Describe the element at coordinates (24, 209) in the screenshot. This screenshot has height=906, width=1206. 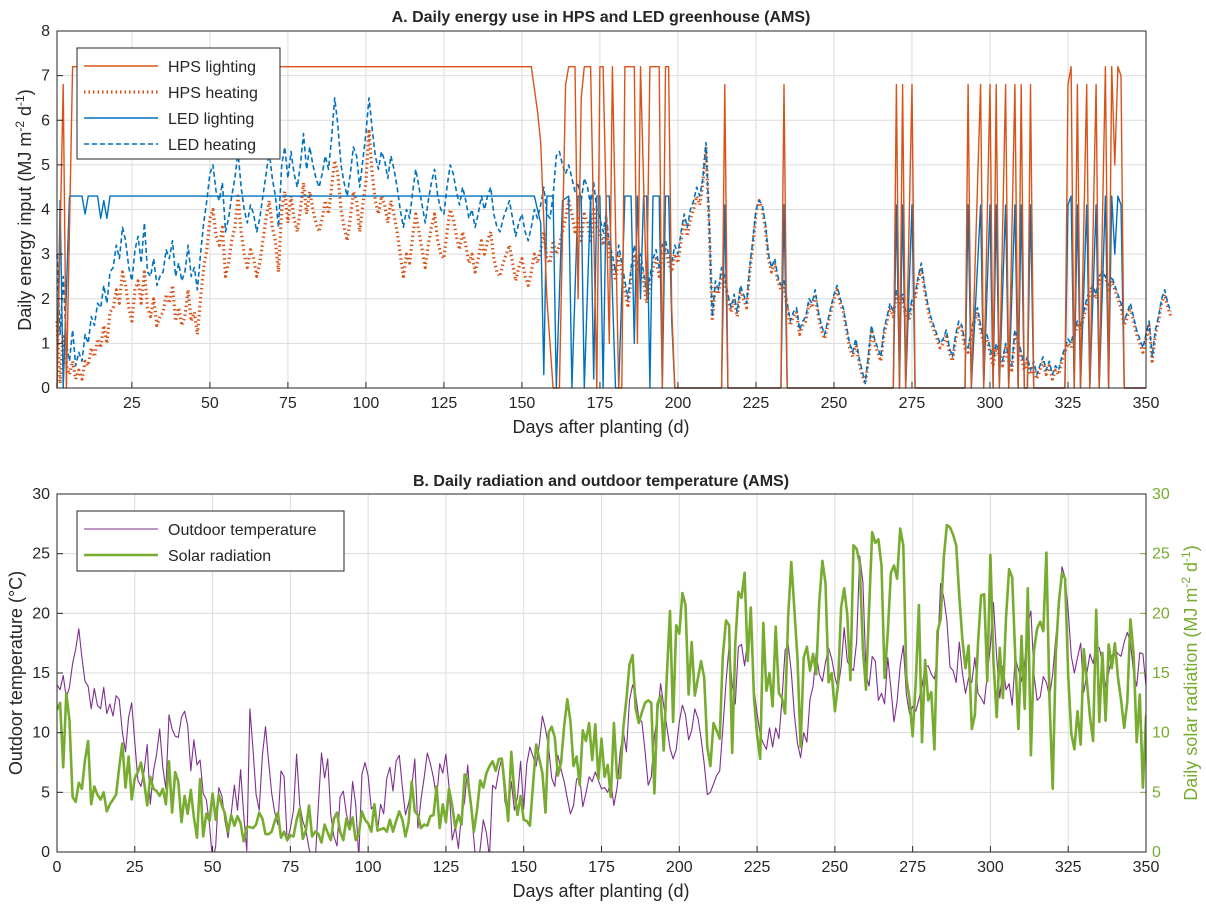
I see `chart-a-ylabel: Daily energy input (MJ m-2 d-1)` at that location.